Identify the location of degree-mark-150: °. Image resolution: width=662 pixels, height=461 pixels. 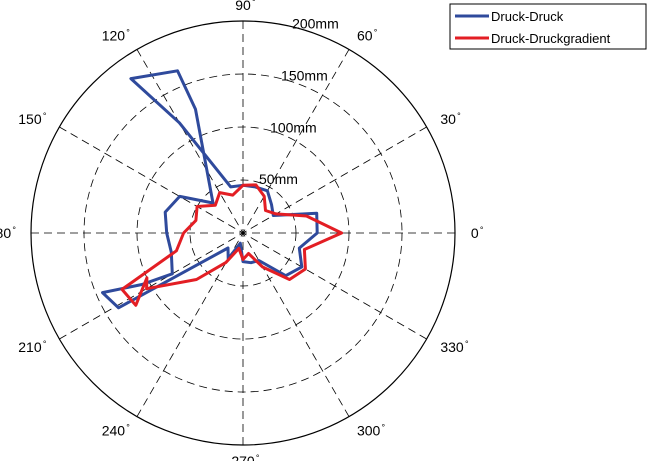
(45, 116).